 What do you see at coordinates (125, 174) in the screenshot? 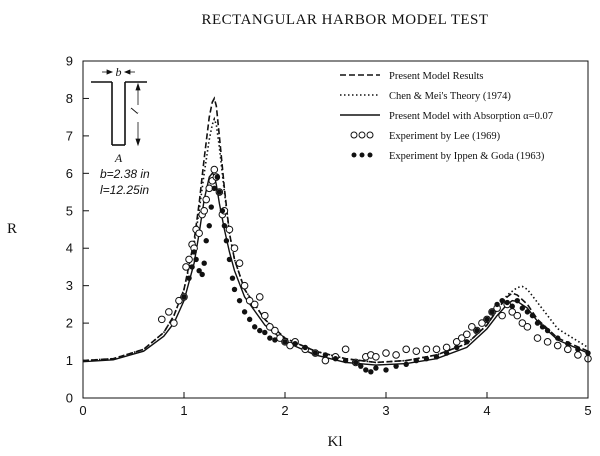
I see `inset-b-value: b=2.38 in` at bounding box center [125, 174].